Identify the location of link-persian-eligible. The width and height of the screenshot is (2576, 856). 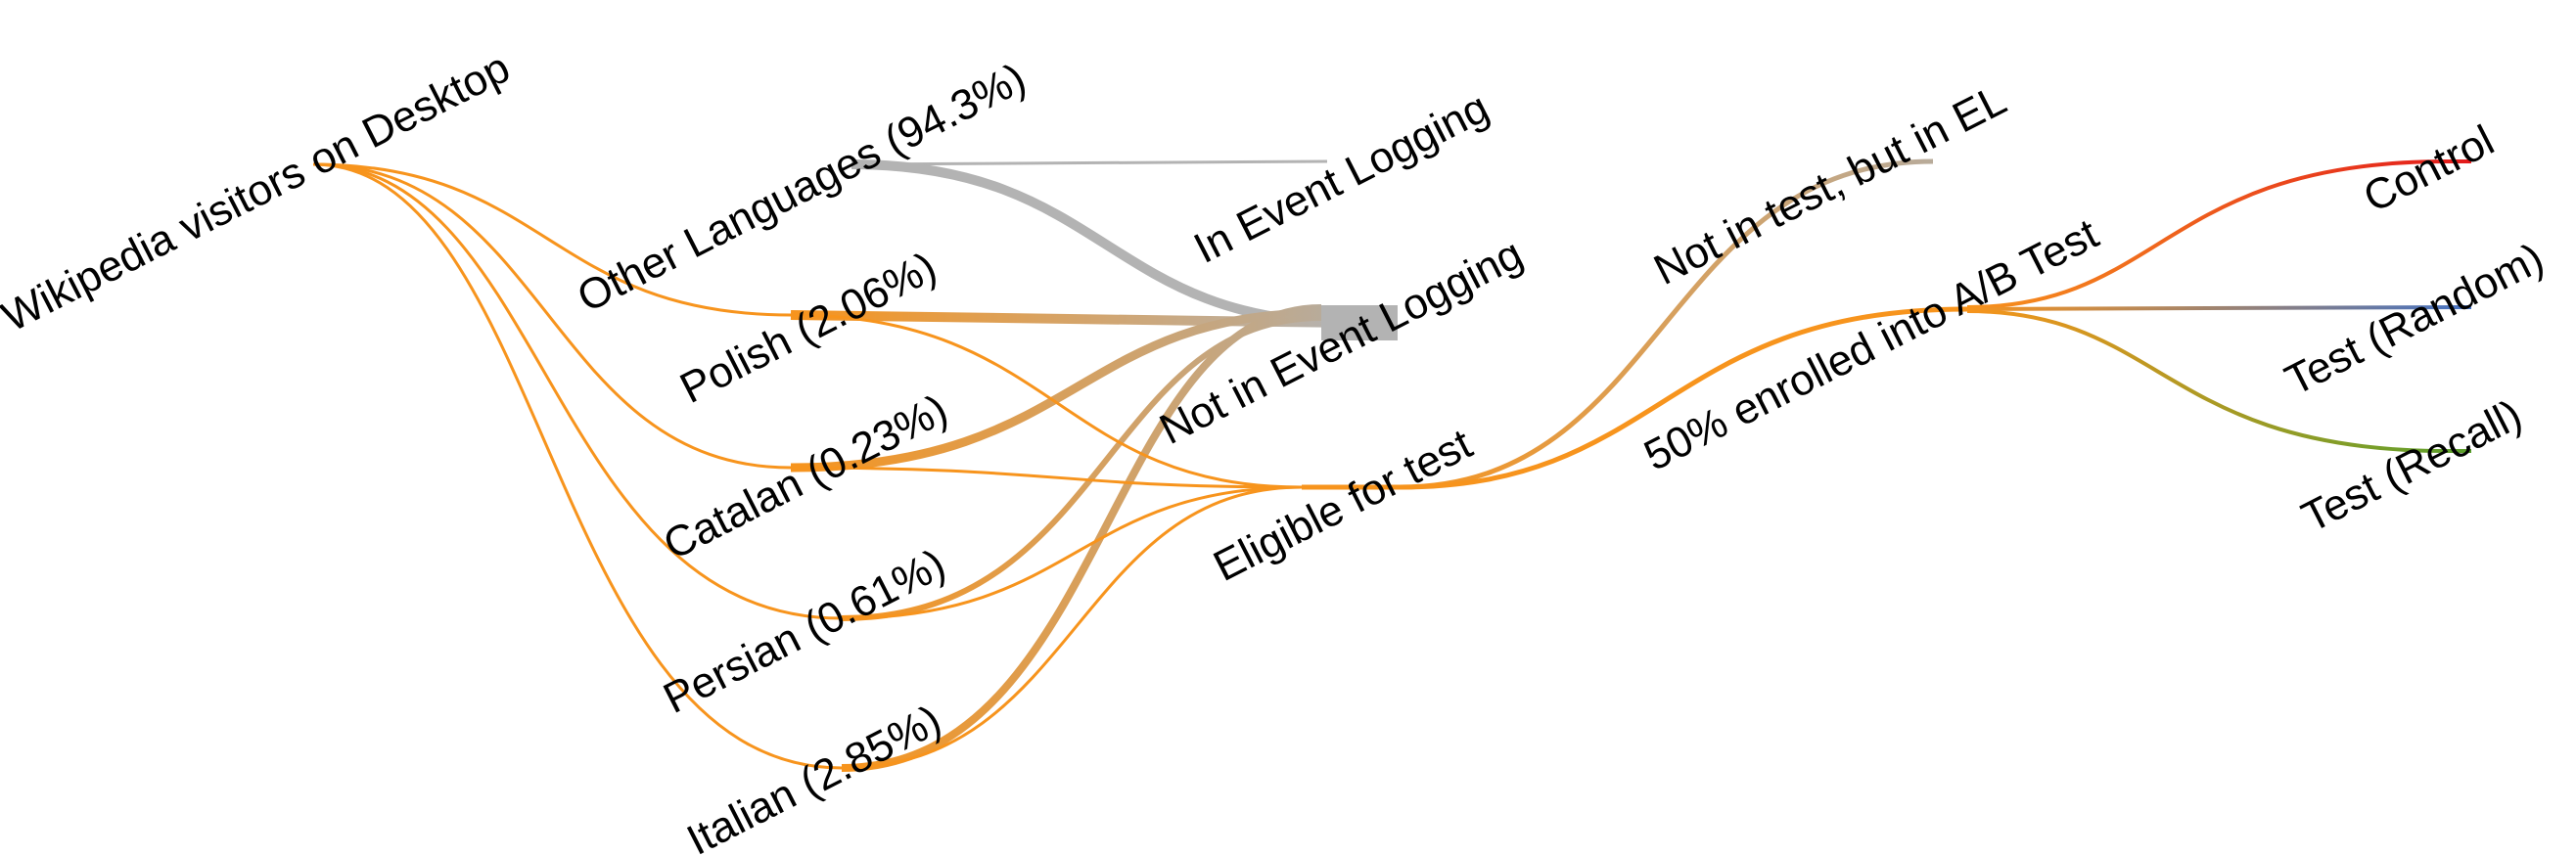
(1072, 552).